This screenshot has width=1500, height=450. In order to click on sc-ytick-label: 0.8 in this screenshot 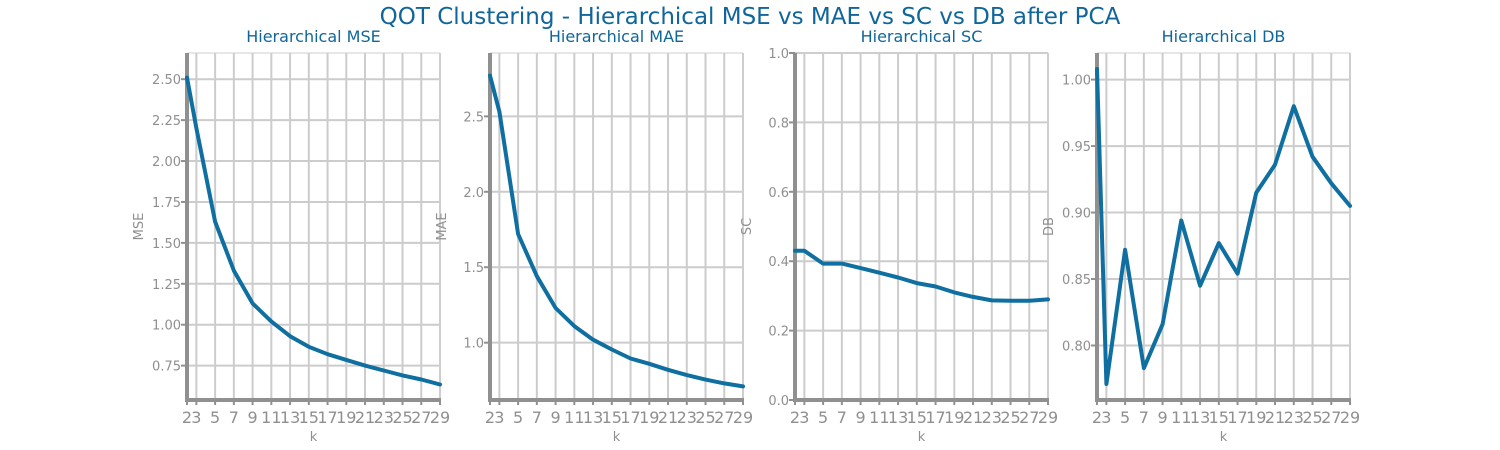, I will do `click(778, 123)`.